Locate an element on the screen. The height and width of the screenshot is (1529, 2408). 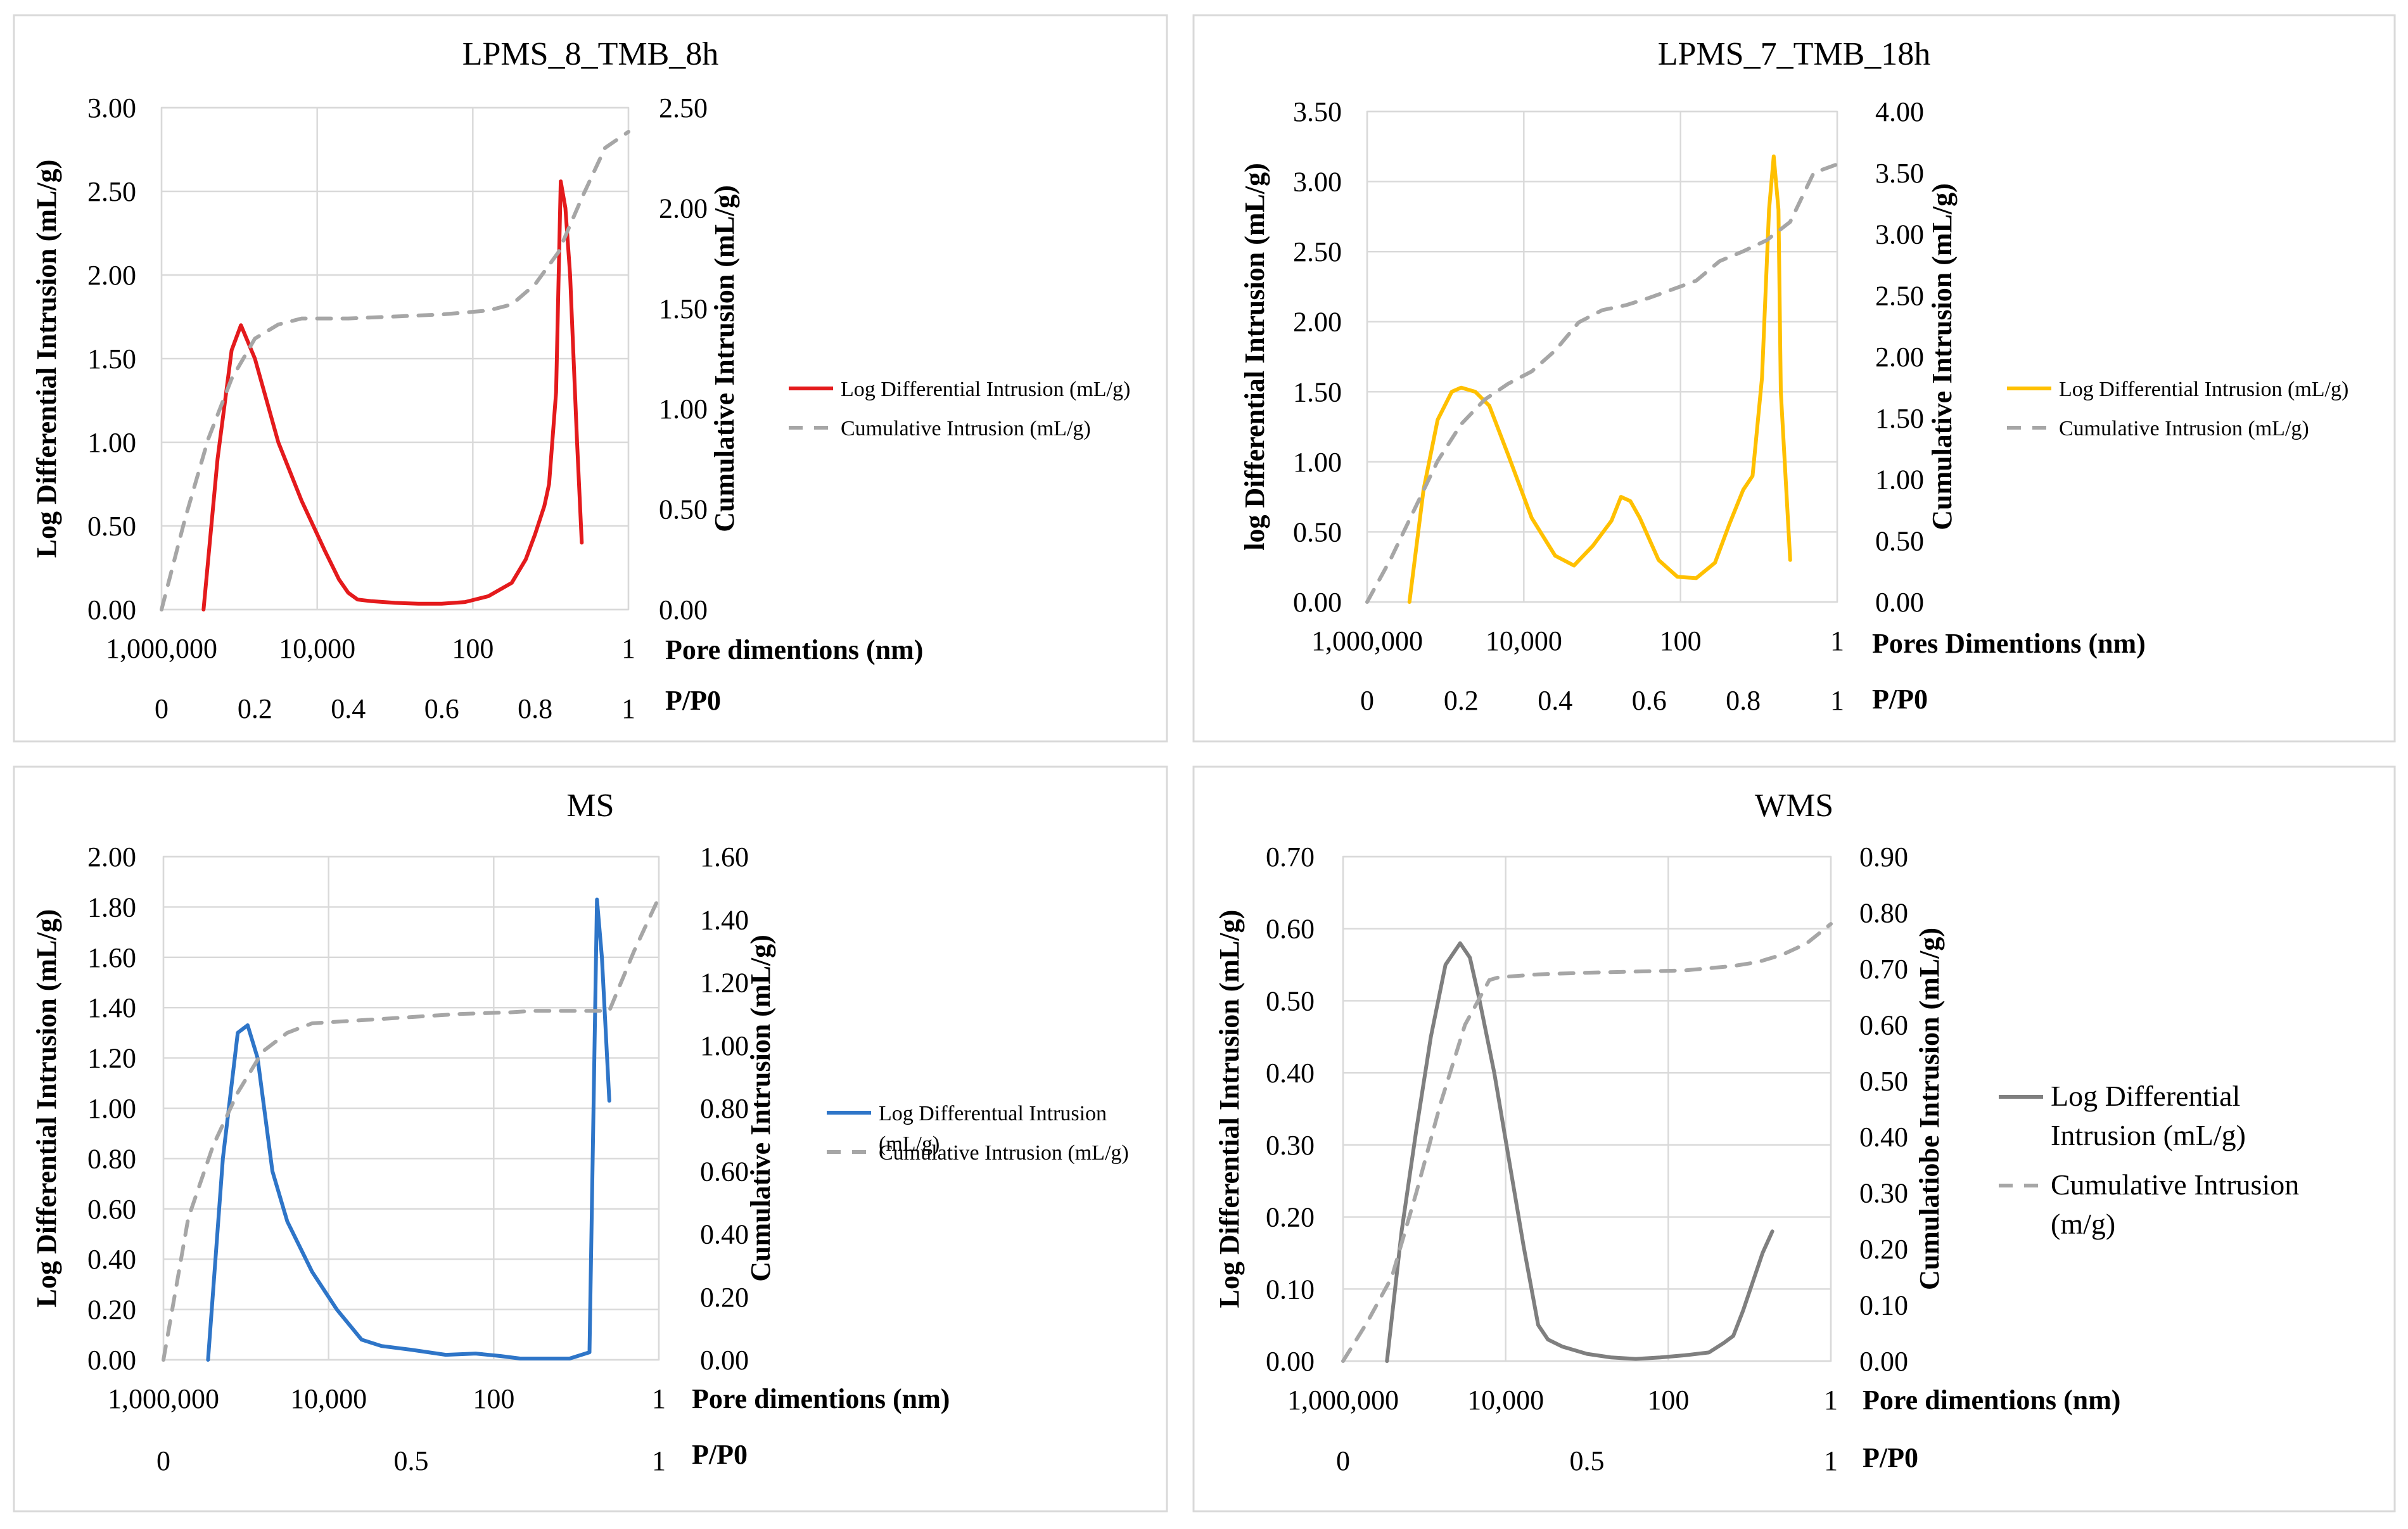
chart-title: LPMS_7_TMB_18h is located at coordinates (1794, 54).